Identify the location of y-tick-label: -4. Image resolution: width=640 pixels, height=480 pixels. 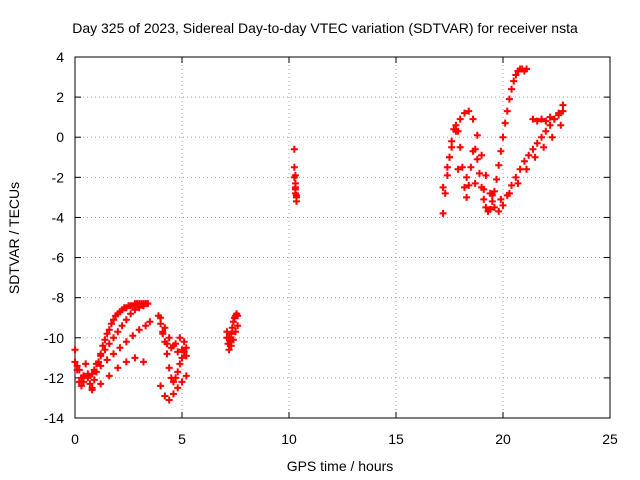
(58, 217).